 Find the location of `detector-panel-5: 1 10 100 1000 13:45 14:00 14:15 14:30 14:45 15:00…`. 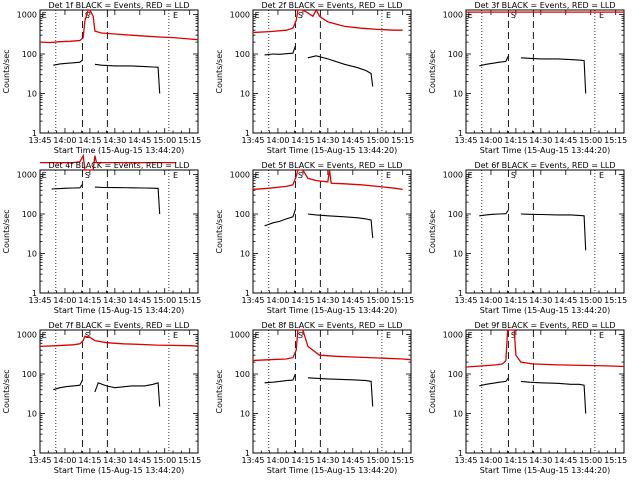

detector-panel-5: 1 10 100 1000 13:45 14:00 14:15 14:30 14:45 15:00… is located at coordinates (314, 238).